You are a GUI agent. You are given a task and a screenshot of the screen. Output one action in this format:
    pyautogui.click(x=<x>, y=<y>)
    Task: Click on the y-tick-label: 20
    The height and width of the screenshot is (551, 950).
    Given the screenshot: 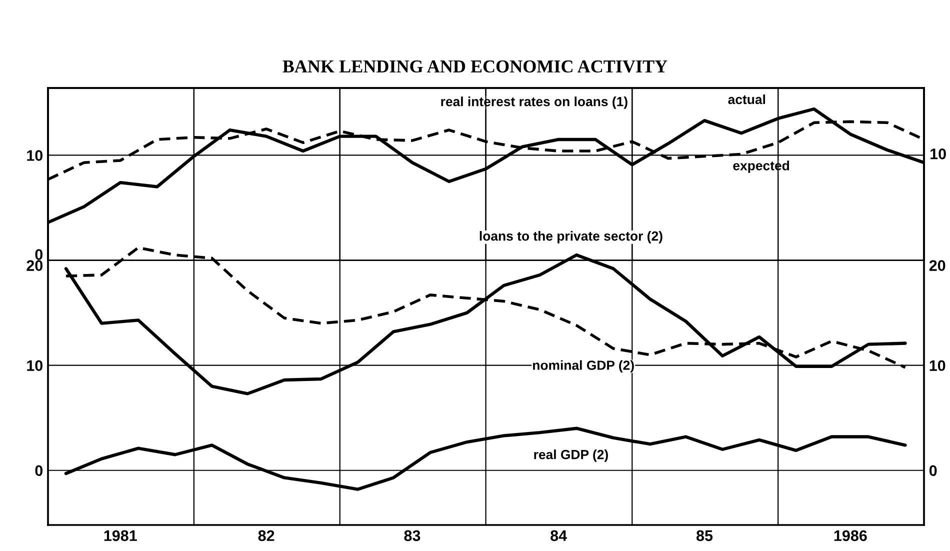 What is the action you would take?
    pyautogui.click(x=34, y=265)
    